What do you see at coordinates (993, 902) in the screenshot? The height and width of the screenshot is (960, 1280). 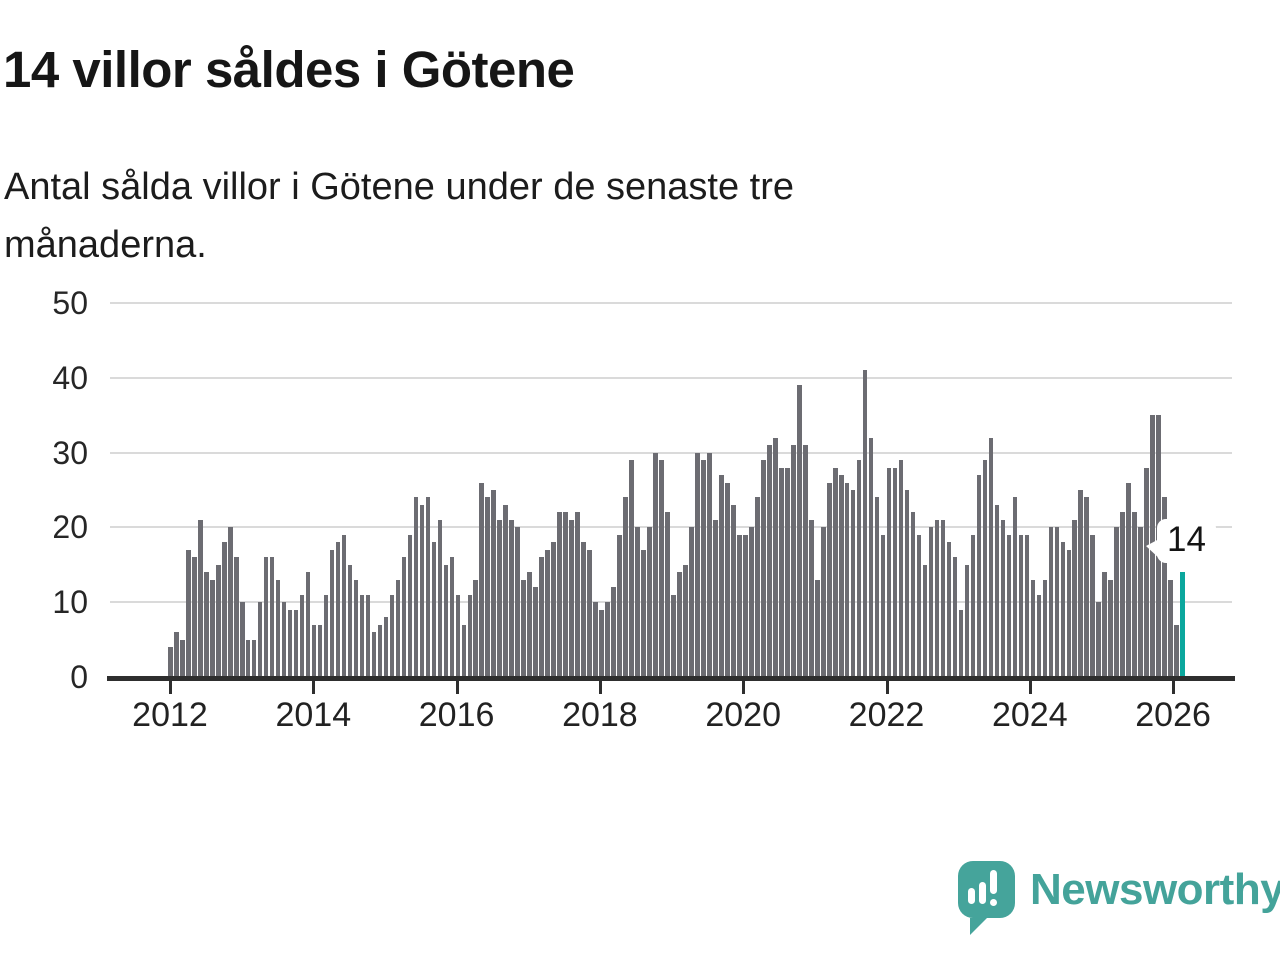 I see `logo-exclamation-dot` at bounding box center [993, 902].